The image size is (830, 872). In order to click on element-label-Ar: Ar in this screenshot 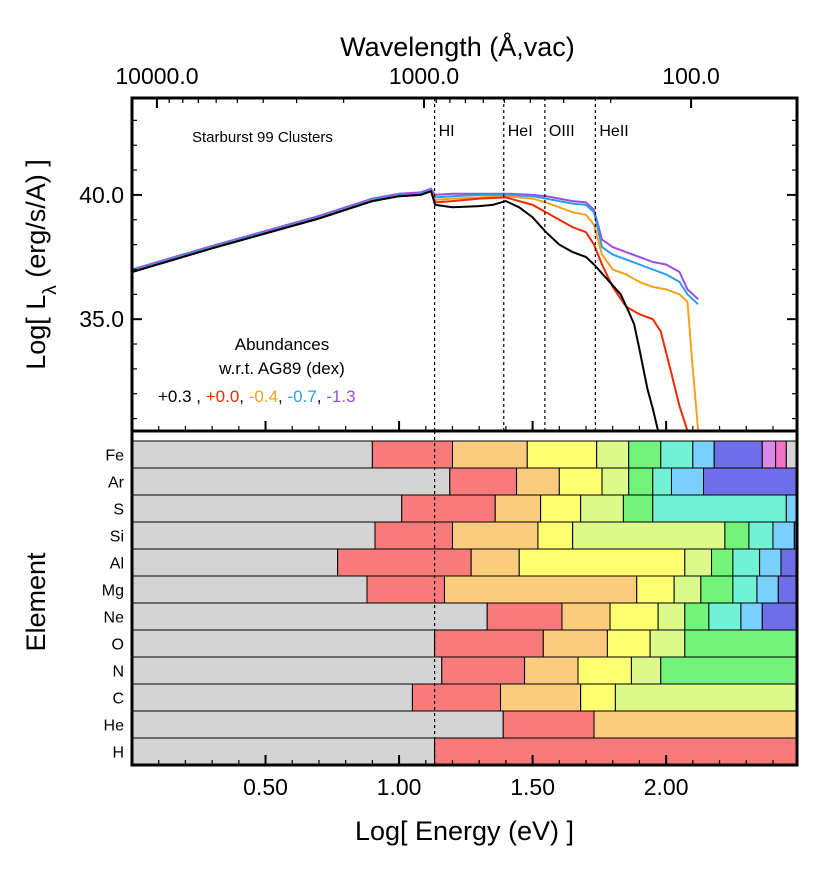, I will do `click(116, 483)`.